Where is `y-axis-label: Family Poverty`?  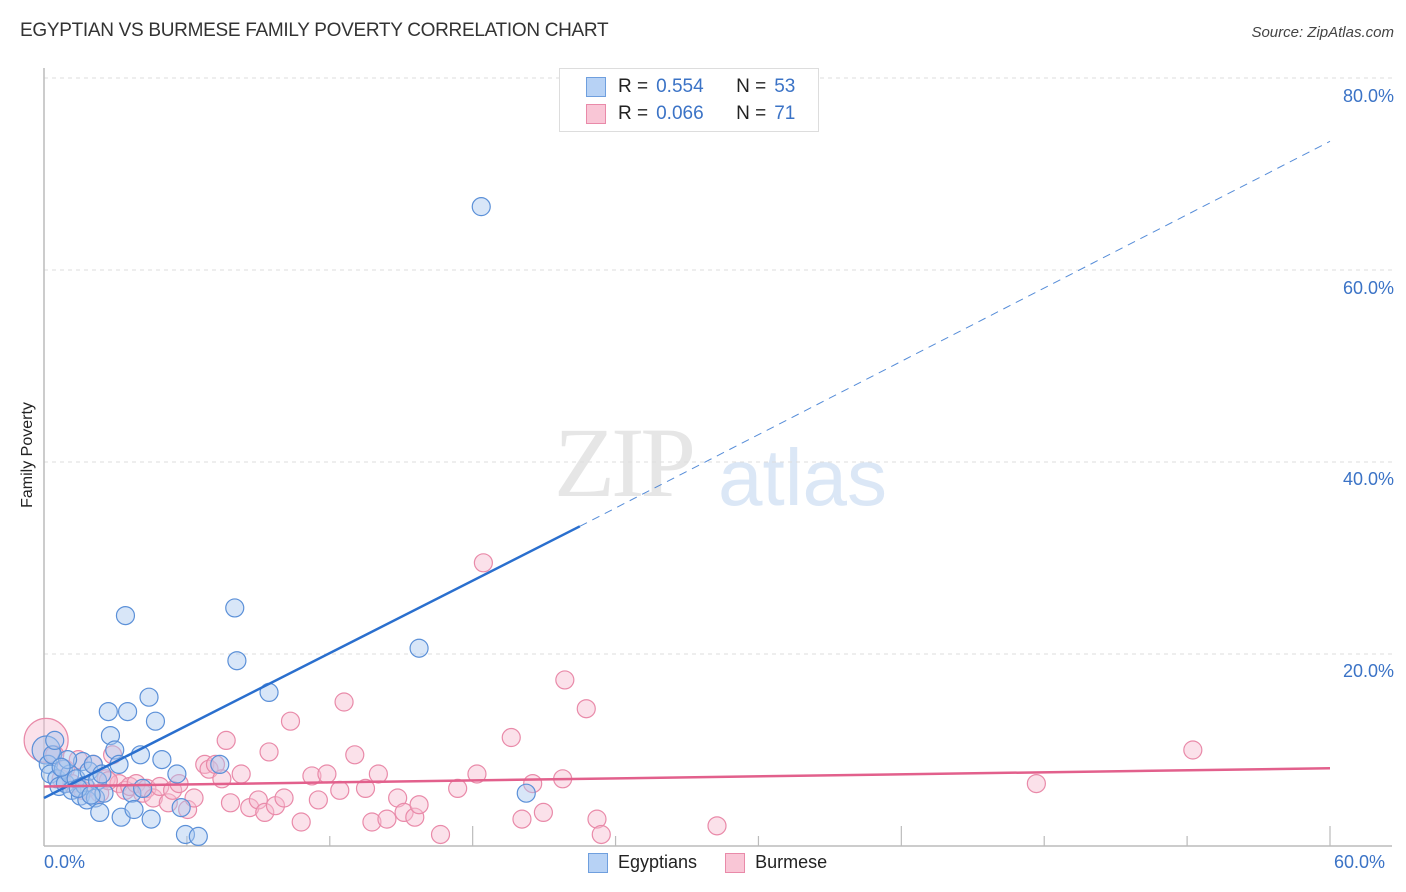
y-axis-label: Family Poverty is located at coordinates (27, 455).